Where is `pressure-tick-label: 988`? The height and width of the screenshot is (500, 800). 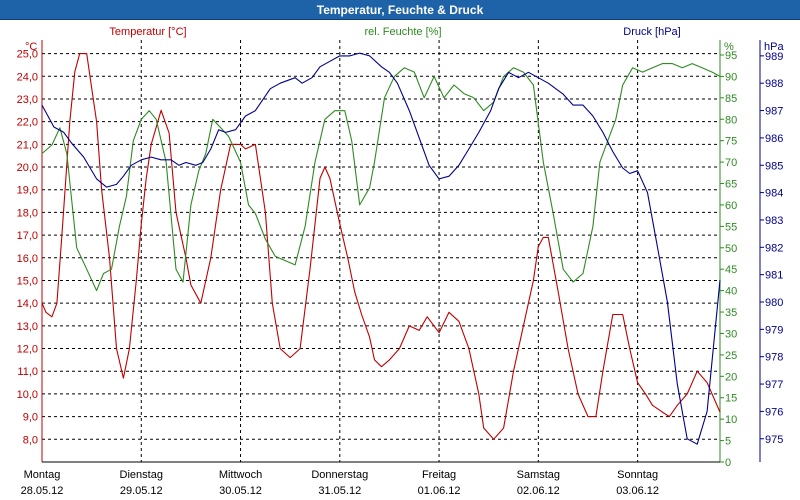 pressure-tick-label: 988 is located at coordinates (774, 84).